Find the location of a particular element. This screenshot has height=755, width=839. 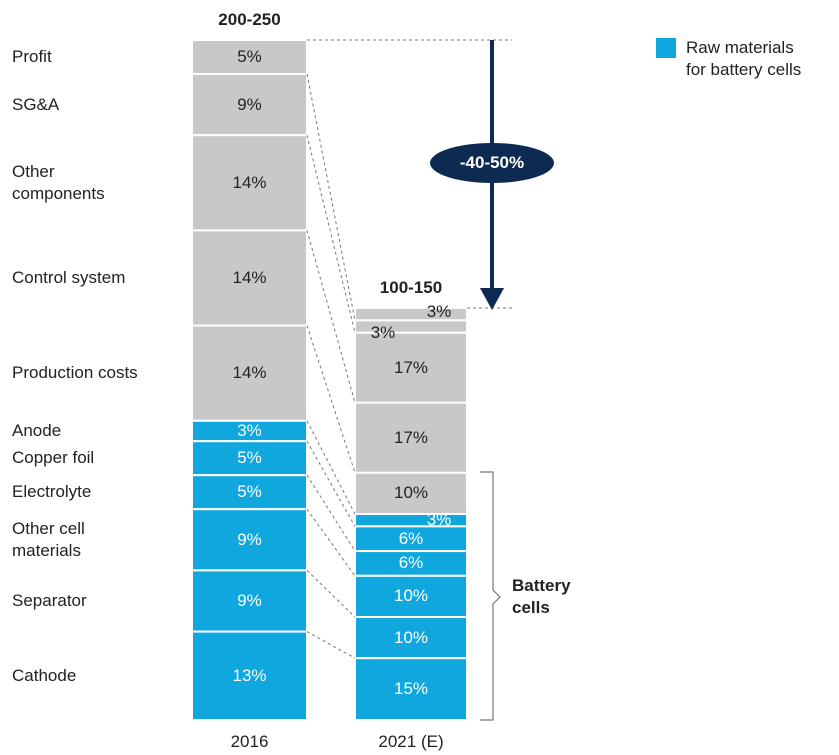

annotation: -40-50% is located at coordinates (492, 162).